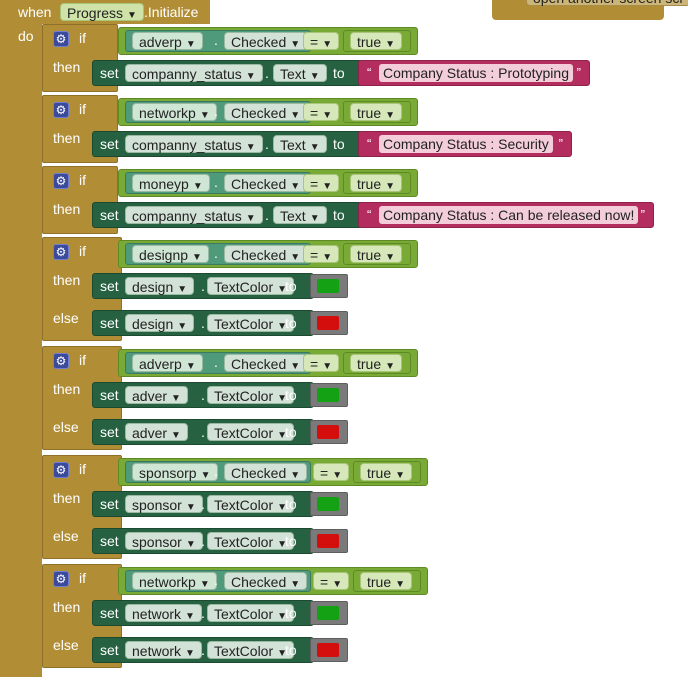 The image size is (688, 677). What do you see at coordinates (170, 254) in the screenshot?
I see `cond-component-dropdown: designp ▼` at bounding box center [170, 254].